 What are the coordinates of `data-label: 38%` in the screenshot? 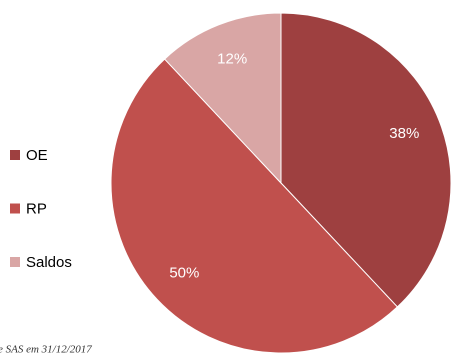 It's located at (404, 133).